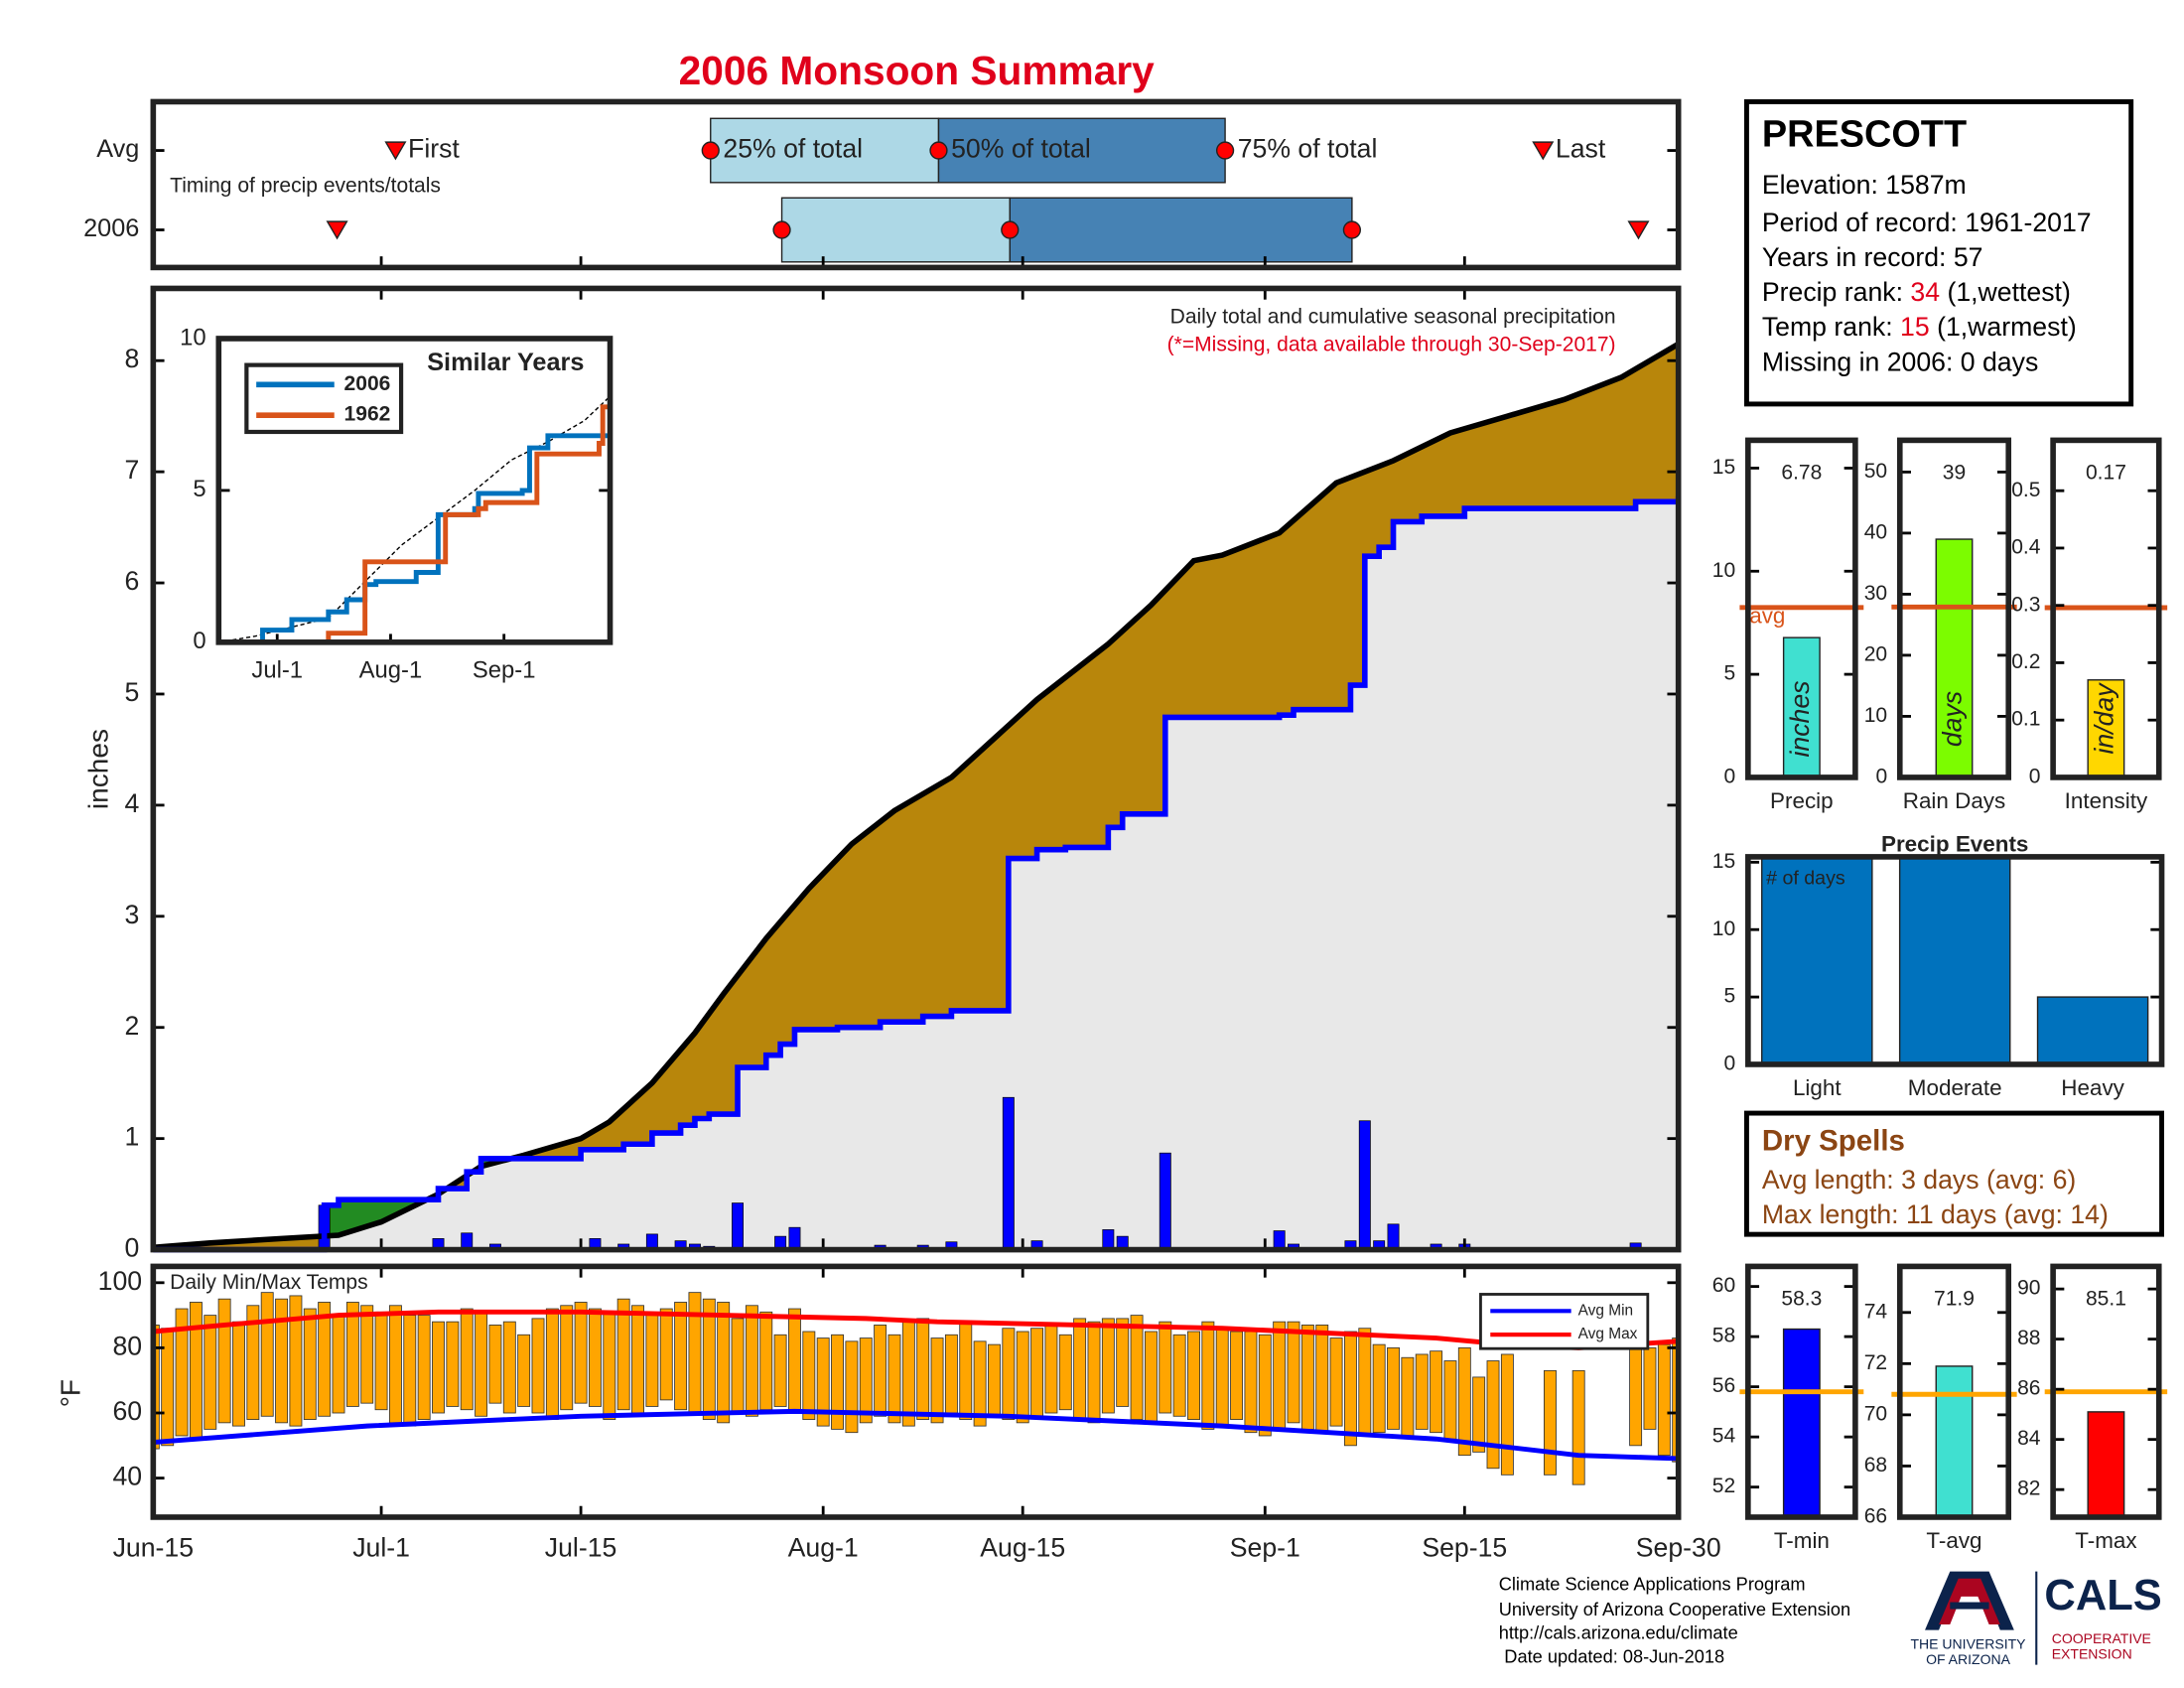 This screenshot has height=1688, width=2184. I want to click on rank-line: Temp rank: 15 (1,warmest), so click(1919, 327).